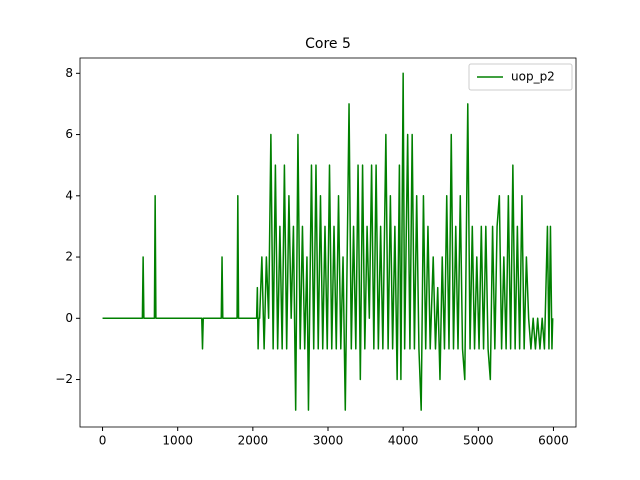  What do you see at coordinates (69, 195) in the screenshot?
I see `y-tick-label: 4` at bounding box center [69, 195].